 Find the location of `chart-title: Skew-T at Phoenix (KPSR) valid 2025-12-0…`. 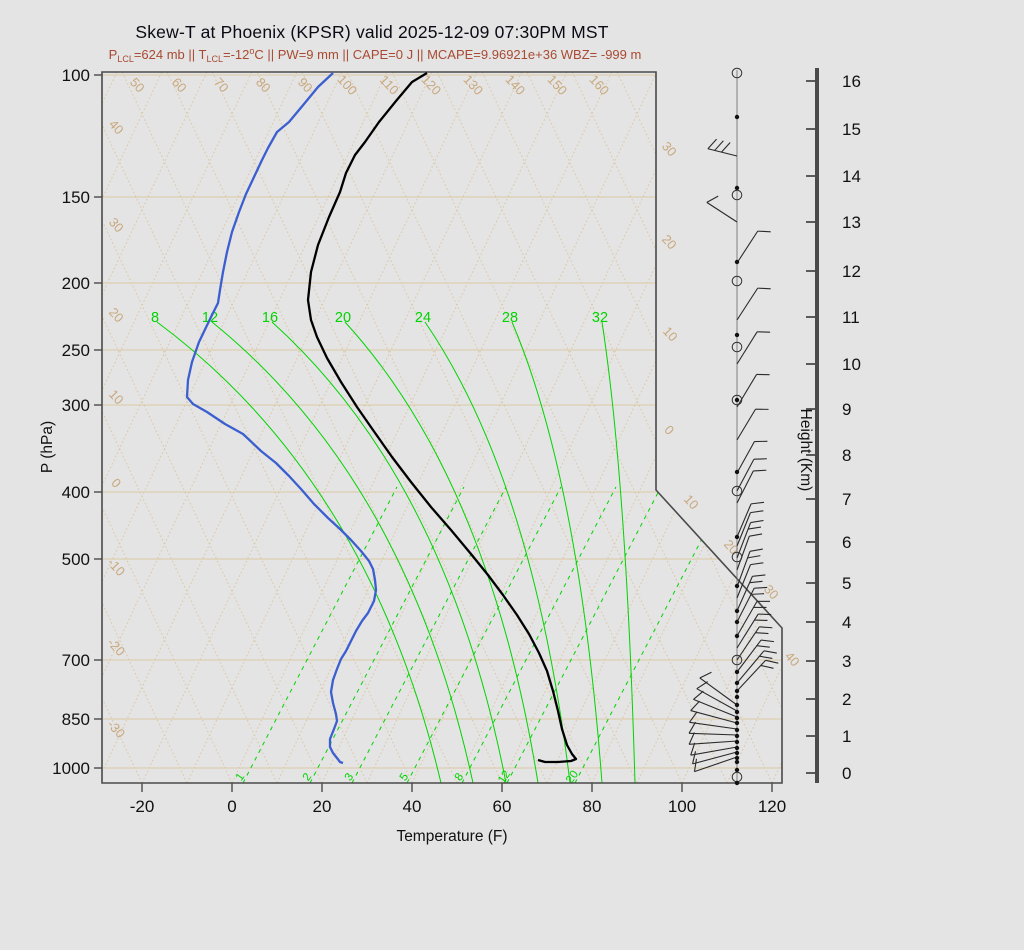

chart-title: Skew-T at Phoenix (KPSR) valid 2025-12-0… is located at coordinates (372, 32).